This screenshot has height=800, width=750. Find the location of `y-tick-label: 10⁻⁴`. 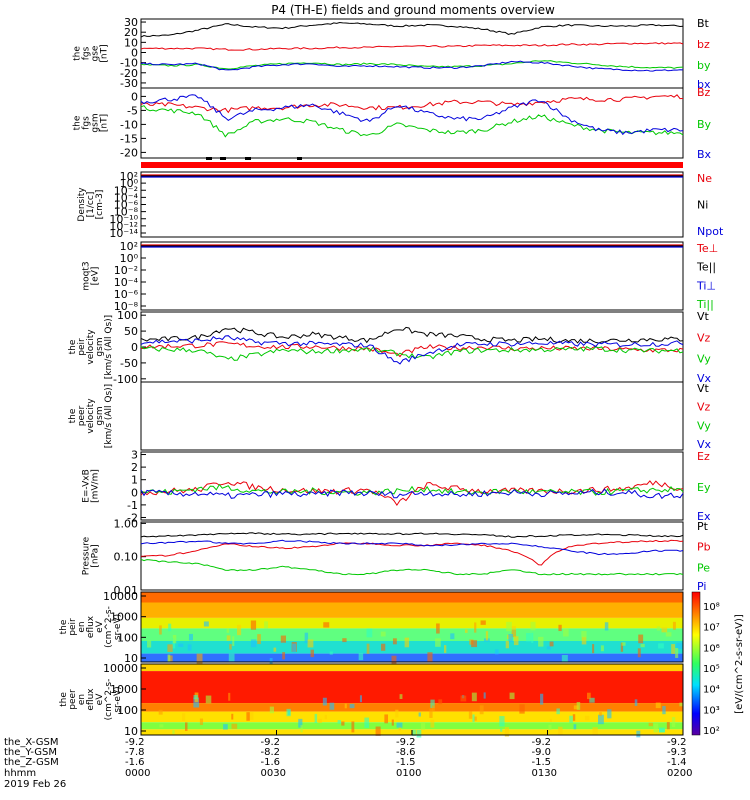

y-tick-label: 10⁻⁴ is located at coordinates (126, 197).